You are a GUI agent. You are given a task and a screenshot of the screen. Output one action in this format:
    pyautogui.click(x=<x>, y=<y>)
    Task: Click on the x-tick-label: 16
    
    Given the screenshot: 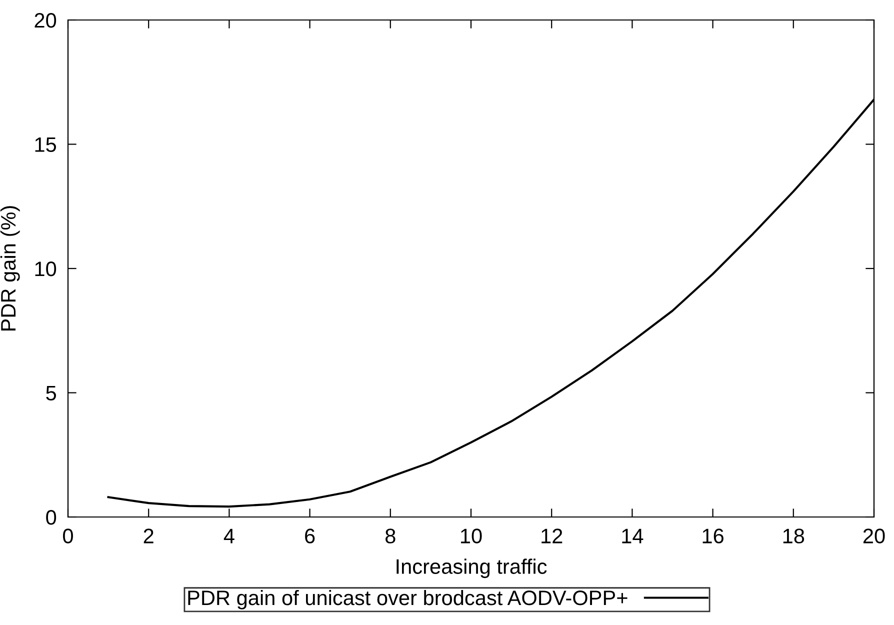 What is the action you would take?
    pyautogui.click(x=713, y=536)
    